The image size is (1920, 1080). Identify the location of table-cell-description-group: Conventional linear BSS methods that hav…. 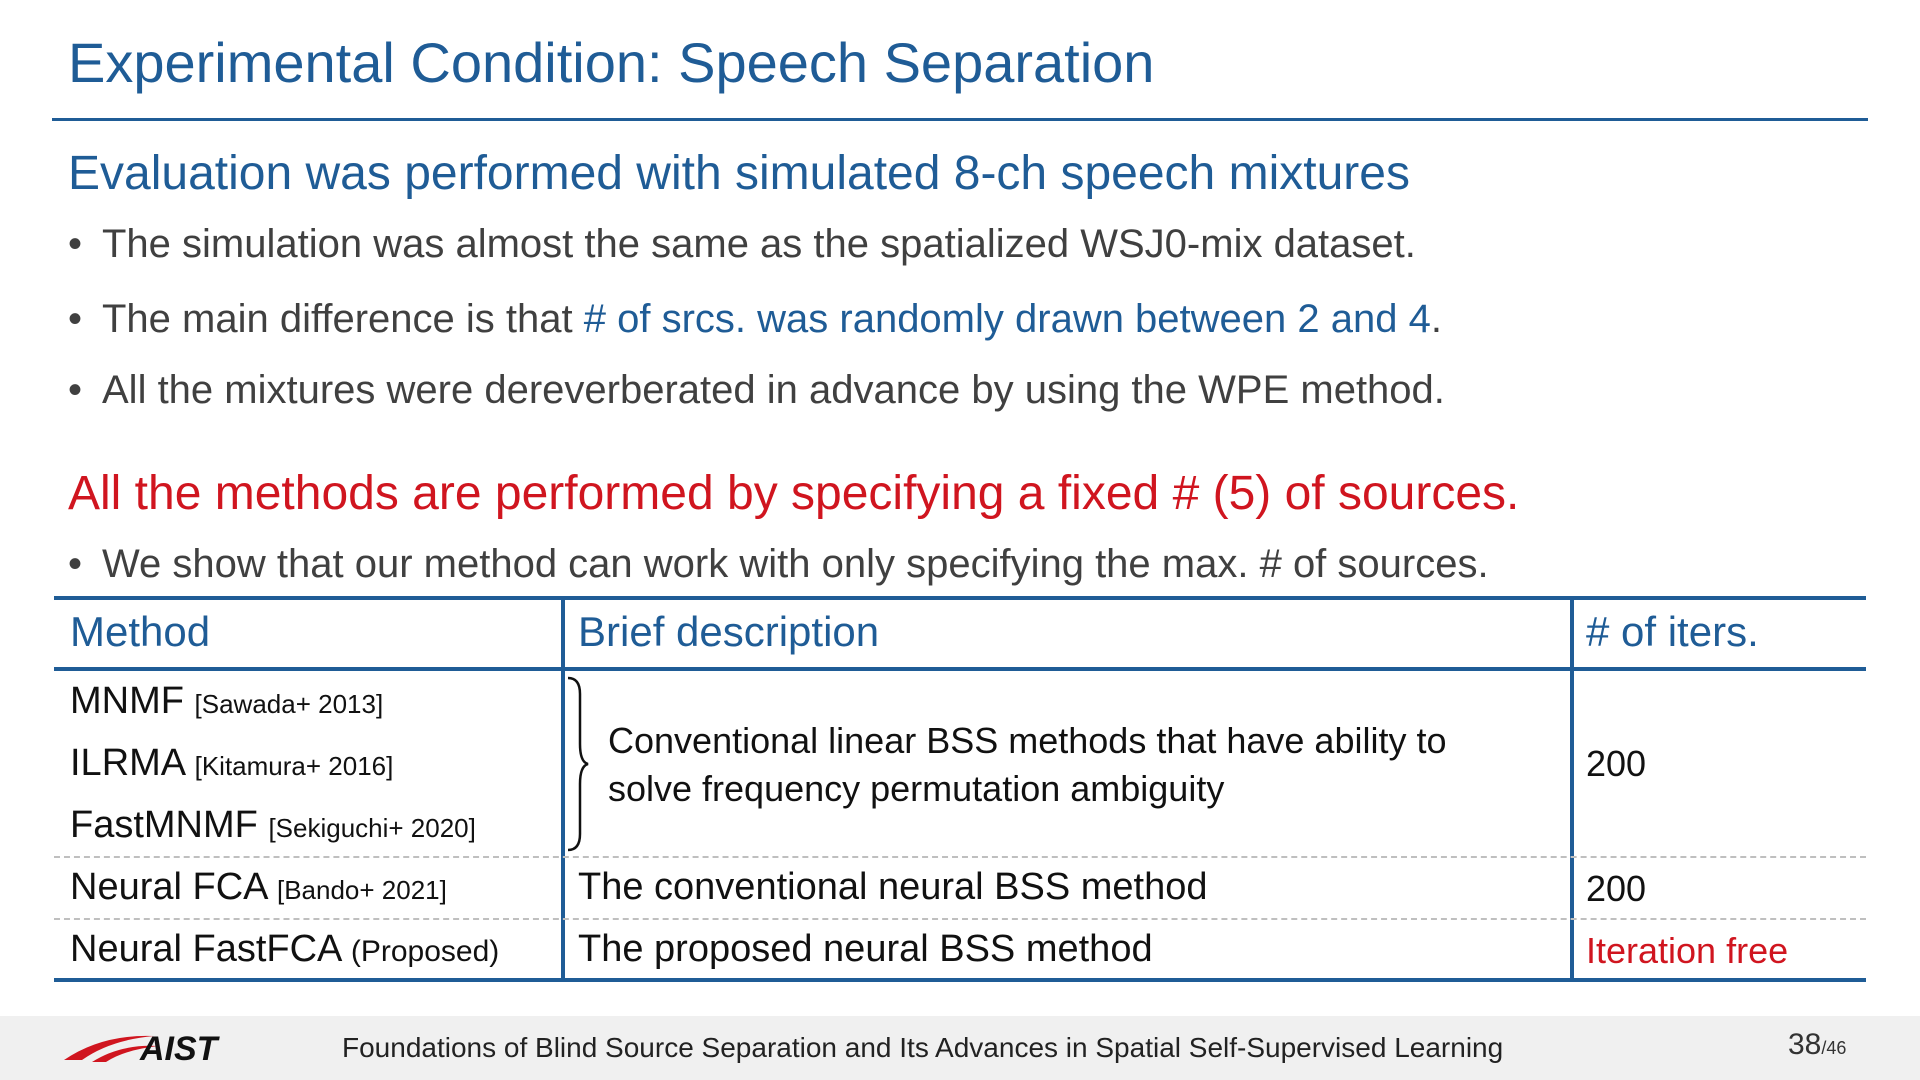
(1027, 765).